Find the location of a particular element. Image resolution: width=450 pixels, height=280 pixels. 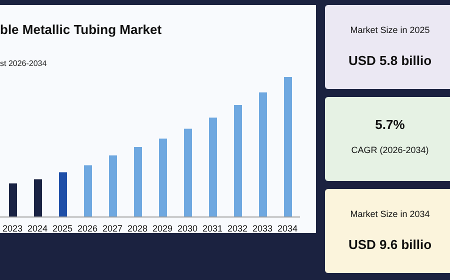

text: Market Size in 2025 is located at coordinates (390, 30).